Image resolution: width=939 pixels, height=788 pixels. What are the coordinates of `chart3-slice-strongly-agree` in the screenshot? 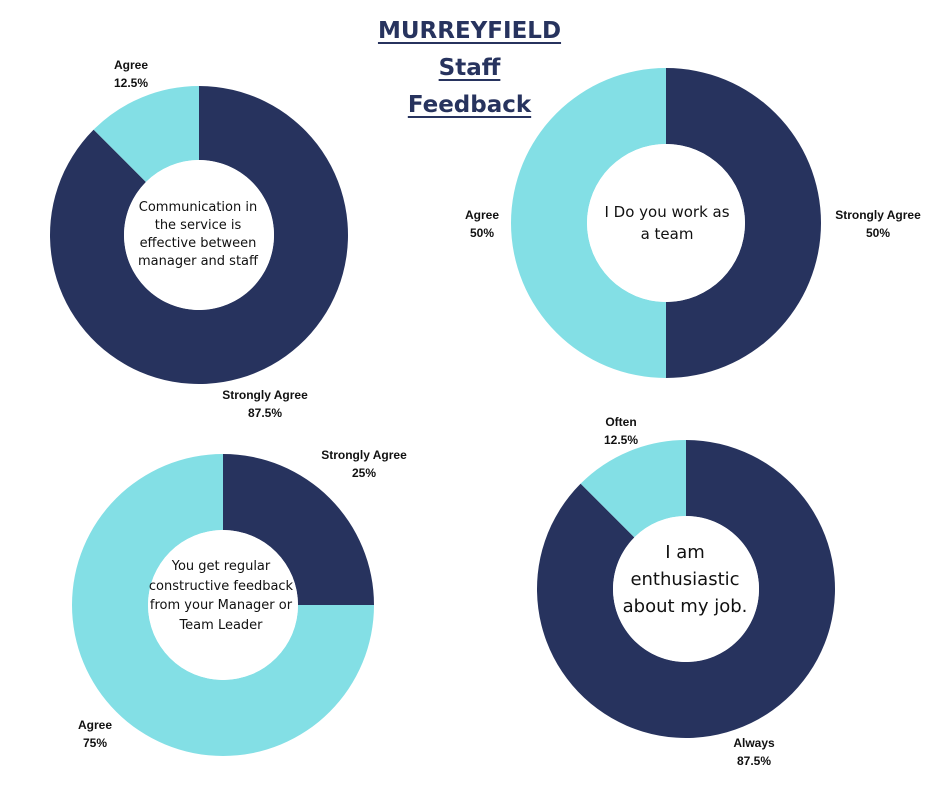 It's located at (298, 529).